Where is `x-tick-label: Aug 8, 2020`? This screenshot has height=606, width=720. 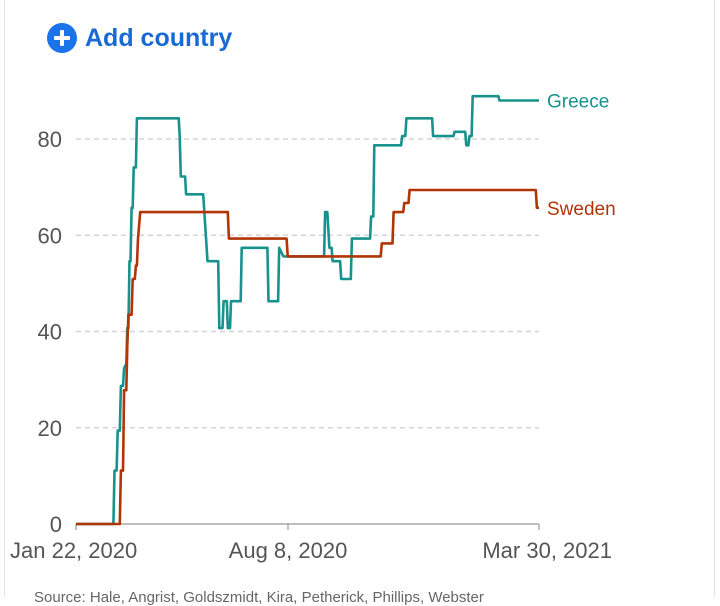 x-tick-label: Aug 8, 2020 is located at coordinates (288, 550).